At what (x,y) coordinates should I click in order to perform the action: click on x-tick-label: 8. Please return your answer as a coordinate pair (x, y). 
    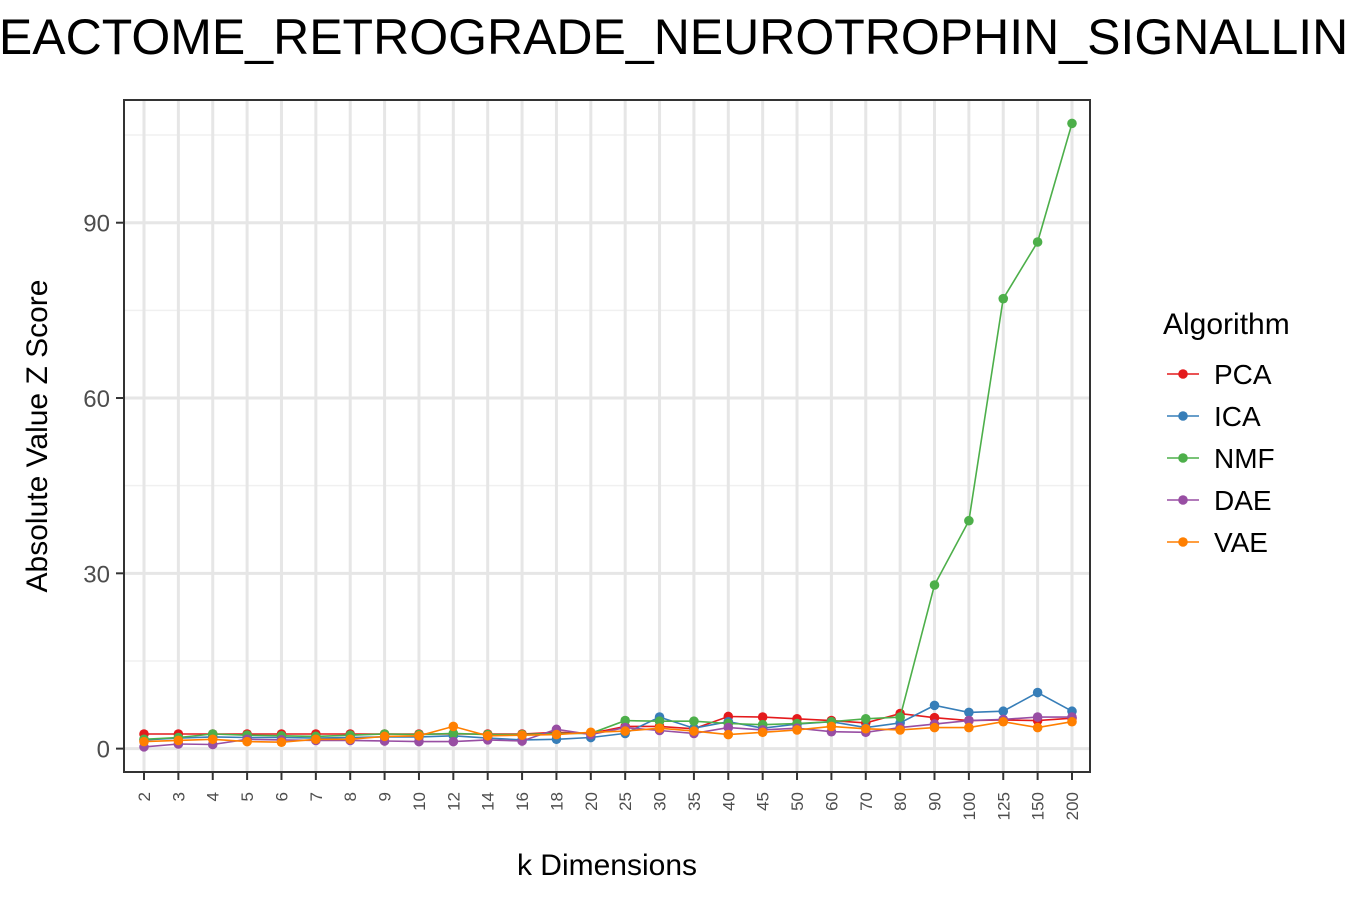
    Looking at the image, I should click on (350, 796).